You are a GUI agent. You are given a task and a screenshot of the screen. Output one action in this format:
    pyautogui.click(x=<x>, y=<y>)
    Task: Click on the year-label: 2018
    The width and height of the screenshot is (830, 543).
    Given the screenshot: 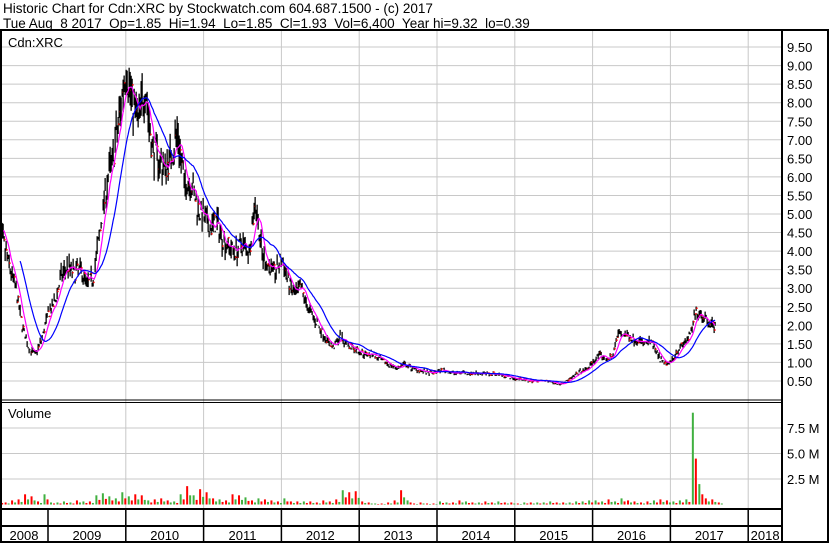 What is the action you would take?
    pyautogui.click(x=765, y=535)
    